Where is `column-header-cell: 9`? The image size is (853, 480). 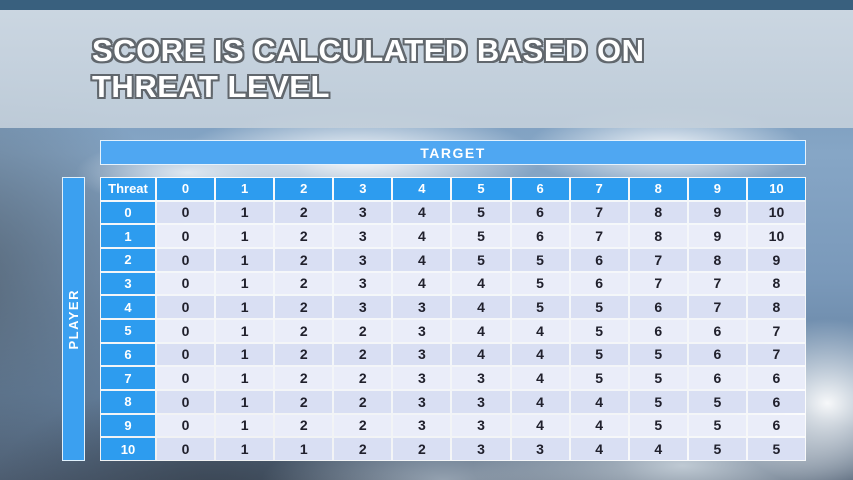
column-header-cell: 9 is located at coordinates (717, 189).